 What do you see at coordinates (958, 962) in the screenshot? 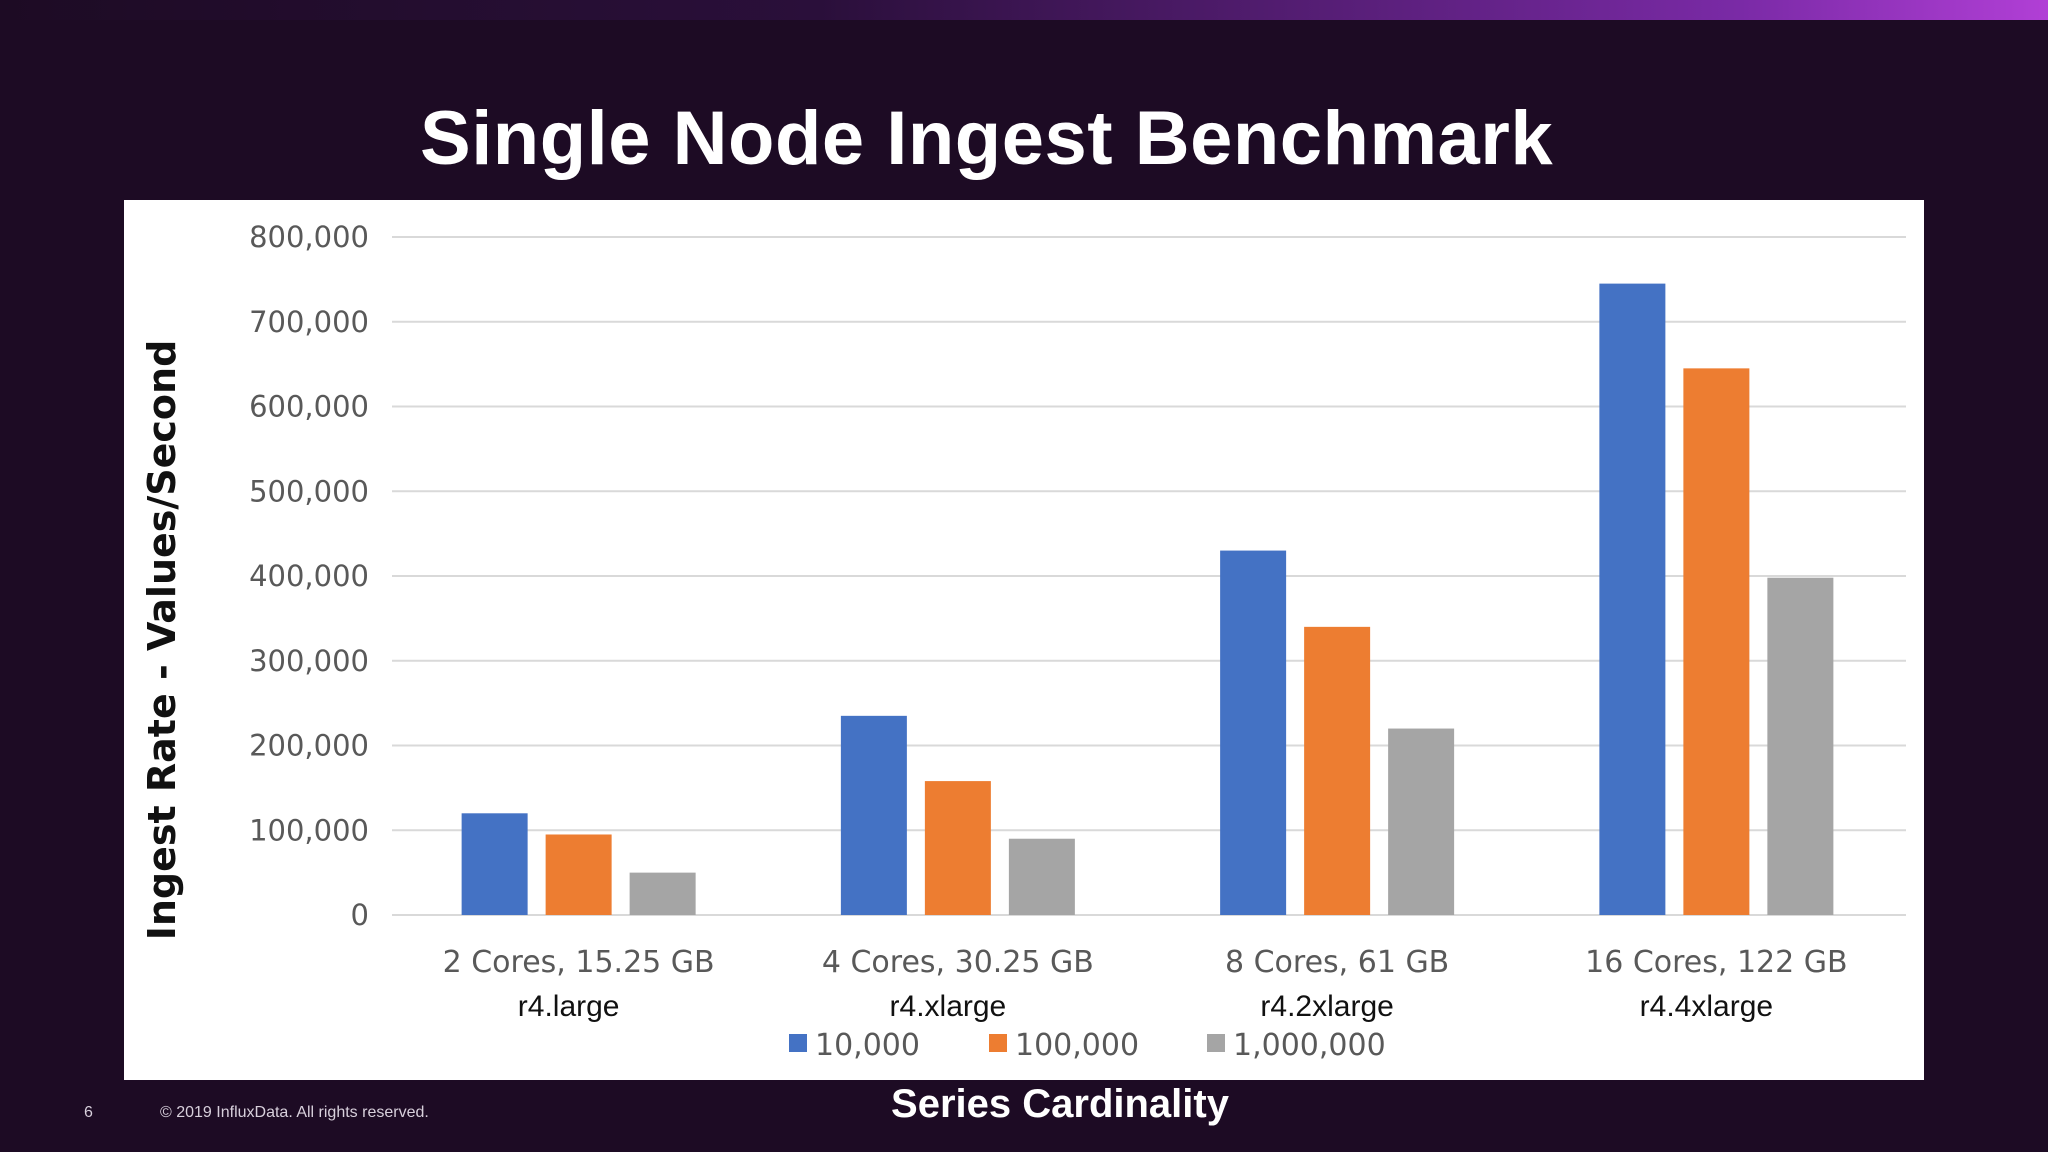
I see `x-tick-label: 4 Cores, 30.25 GB` at bounding box center [958, 962].